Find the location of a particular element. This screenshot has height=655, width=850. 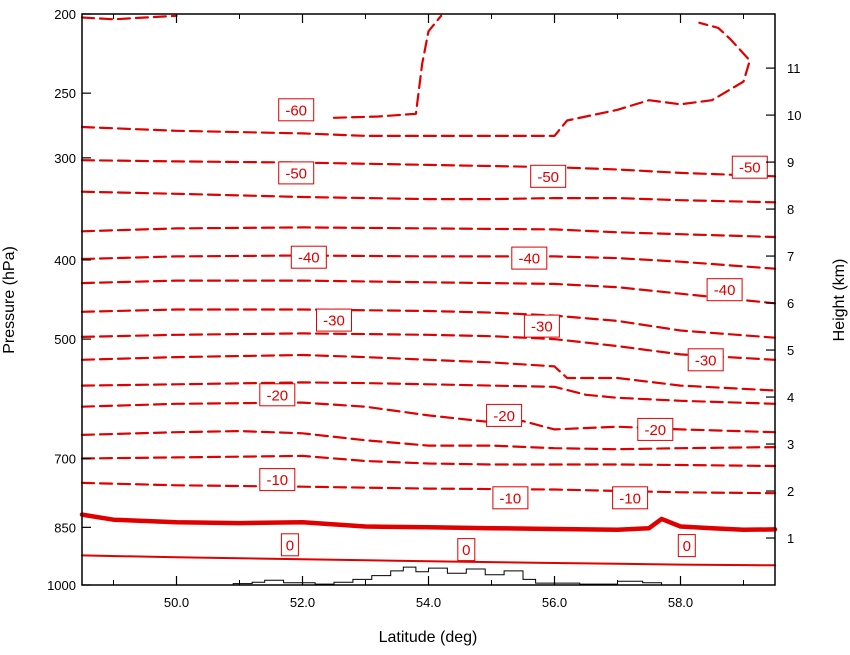

contour-label-9: -30 is located at coordinates (706, 360).